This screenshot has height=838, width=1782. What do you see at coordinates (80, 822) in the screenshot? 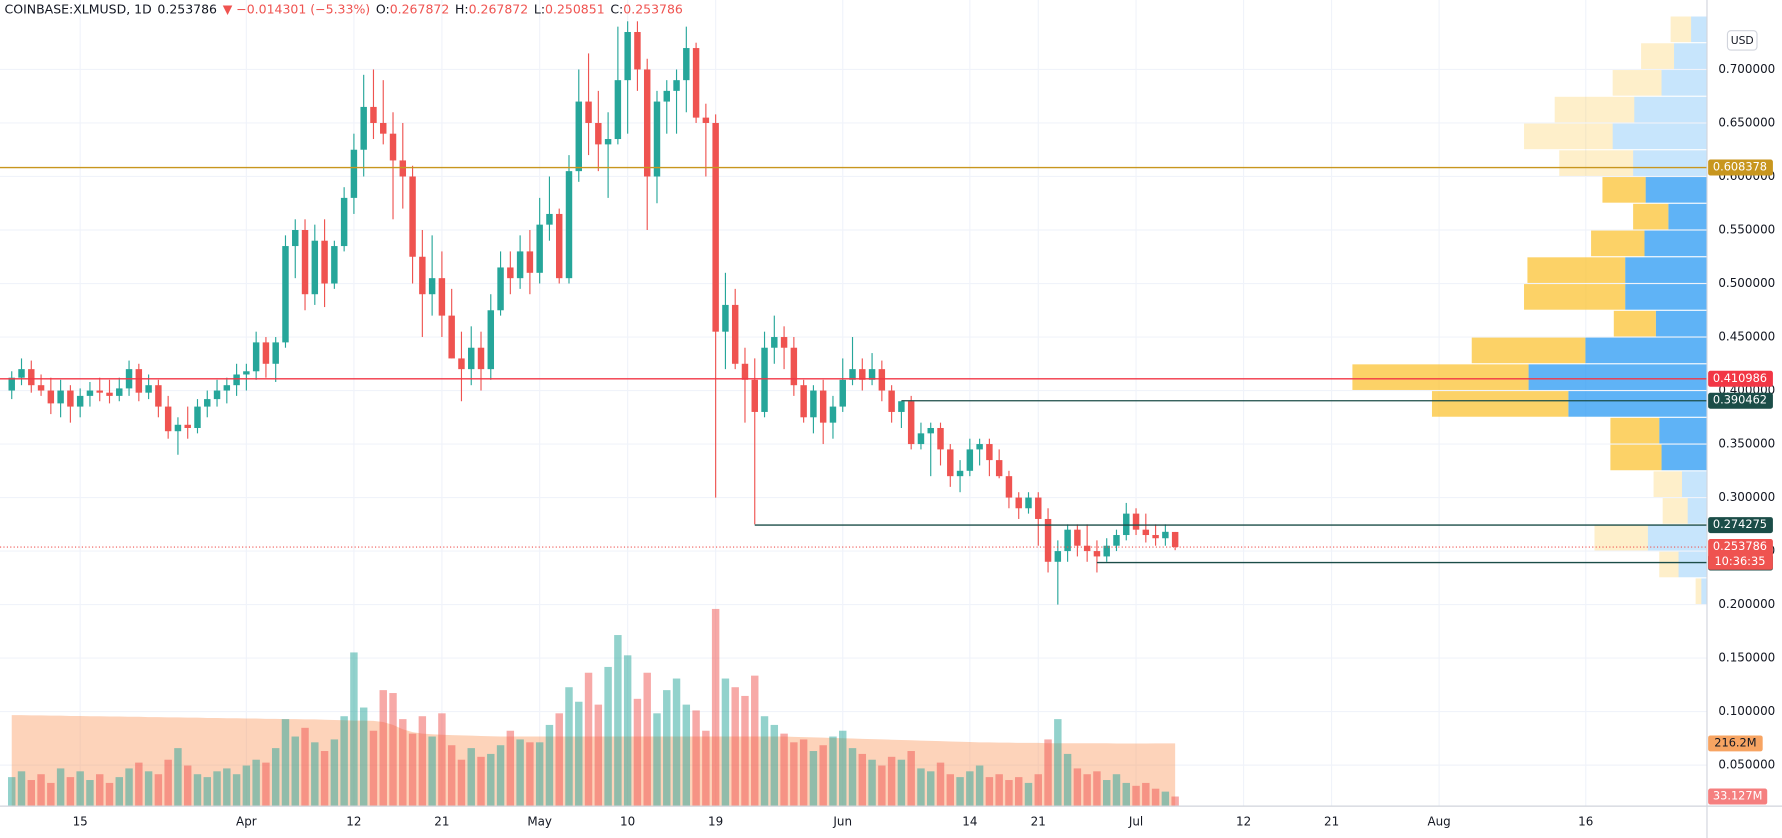
I see `x-tick-label: 15` at bounding box center [80, 822].